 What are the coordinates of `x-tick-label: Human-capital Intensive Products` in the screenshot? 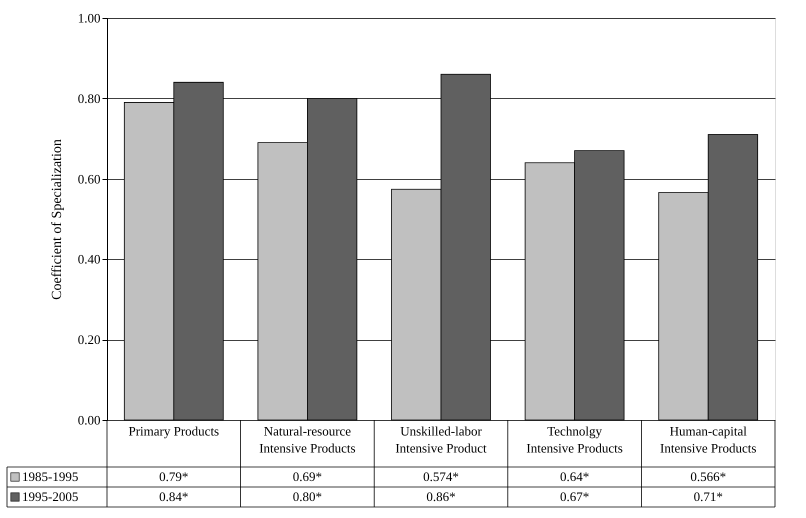 It's located at (708, 440).